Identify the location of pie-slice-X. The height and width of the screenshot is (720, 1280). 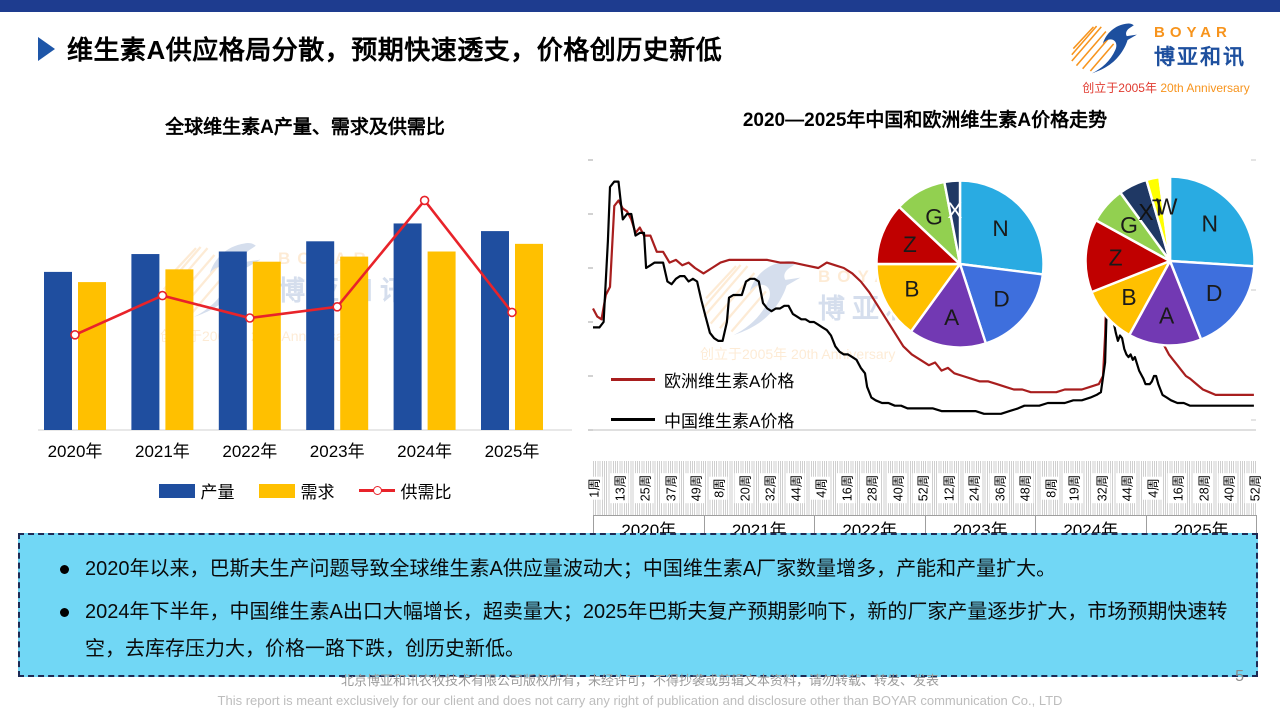
(952, 222).